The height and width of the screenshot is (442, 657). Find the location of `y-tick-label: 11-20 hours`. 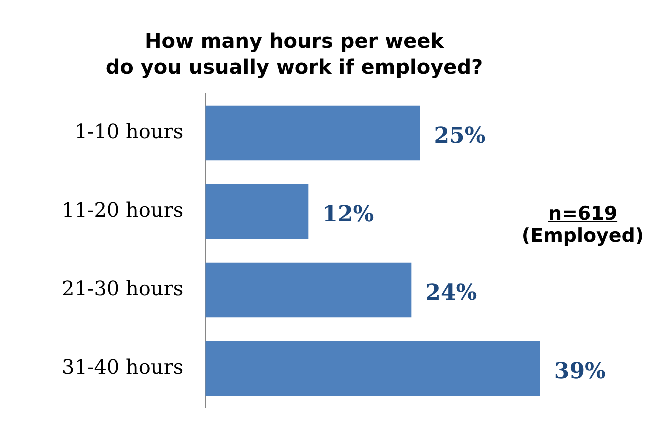

y-tick-label: 11-20 hours is located at coordinates (123, 210).